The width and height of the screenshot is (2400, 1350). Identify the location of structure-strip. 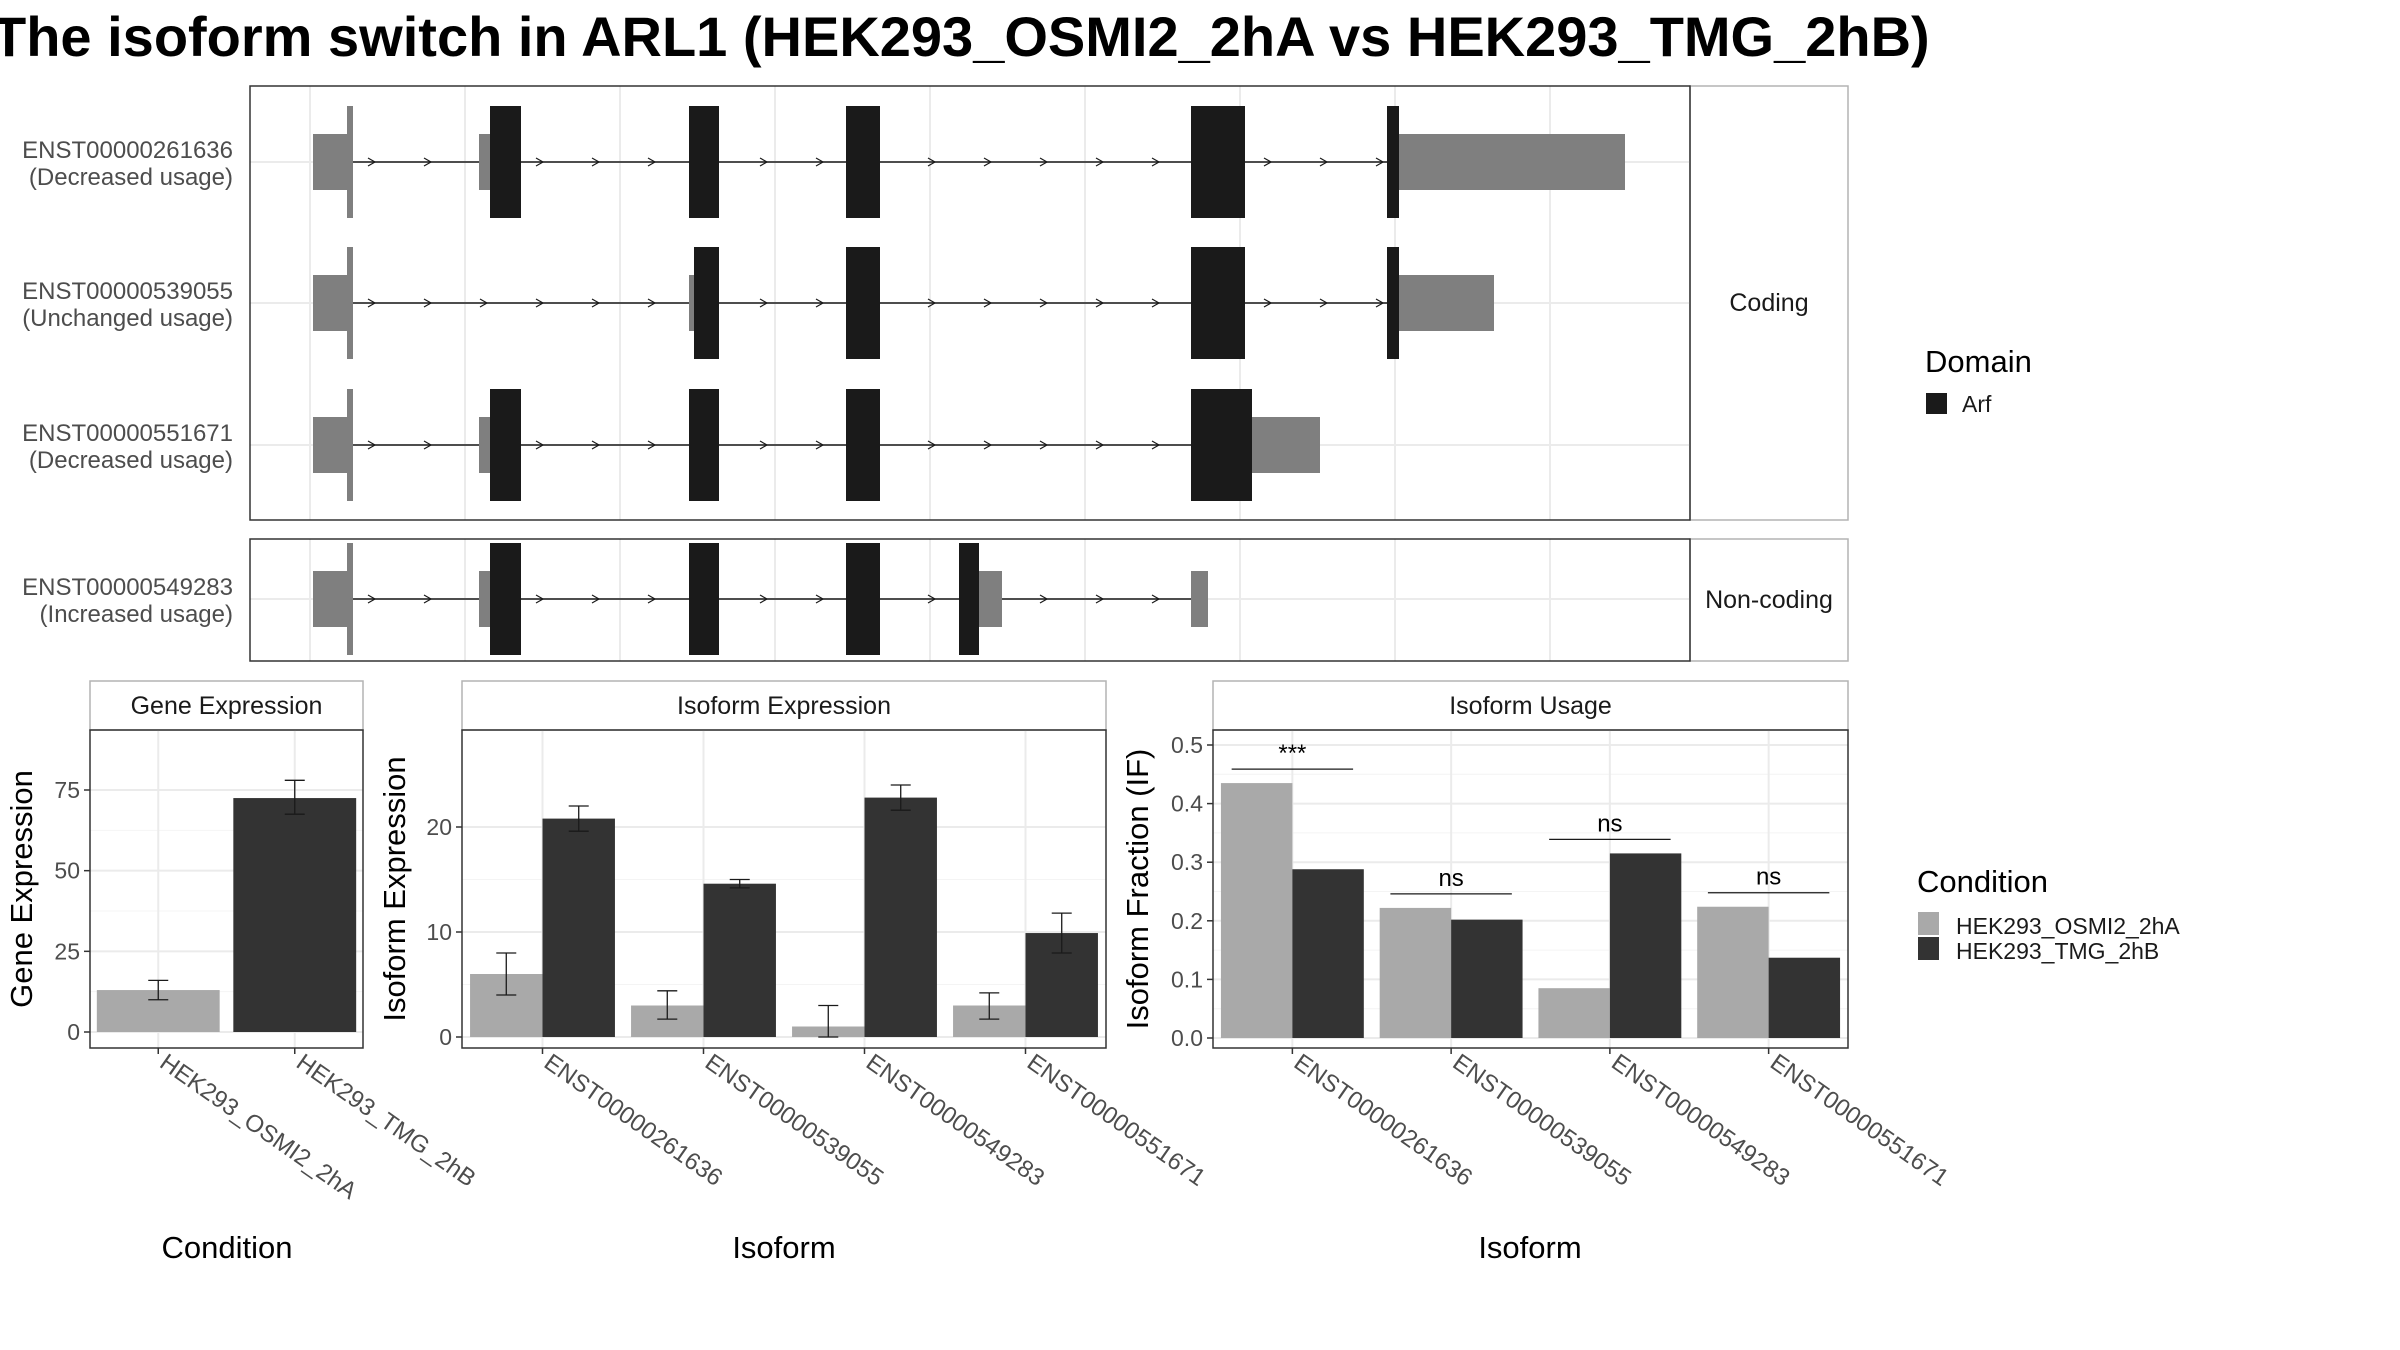
(1769, 303).